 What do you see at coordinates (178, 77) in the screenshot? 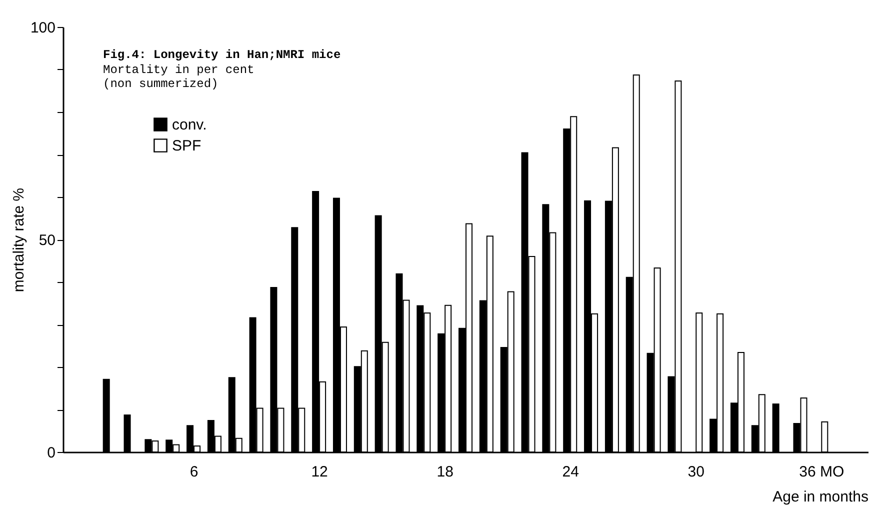
I see `text: Mortality in per cent (non summerized)` at bounding box center [178, 77].